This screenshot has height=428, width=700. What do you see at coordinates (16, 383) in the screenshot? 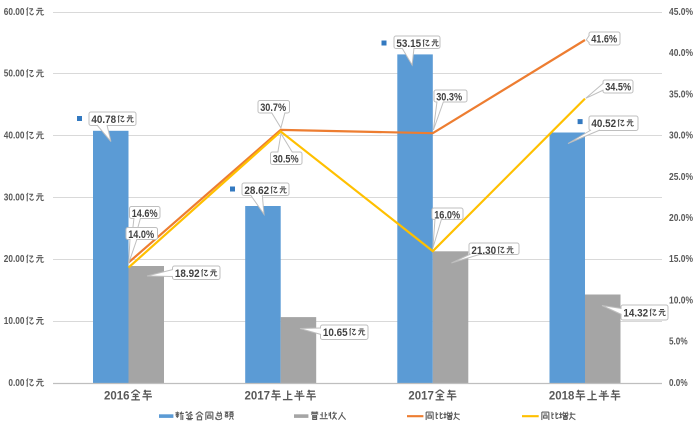
I see `svg-text: 0.00` at bounding box center [16, 383].